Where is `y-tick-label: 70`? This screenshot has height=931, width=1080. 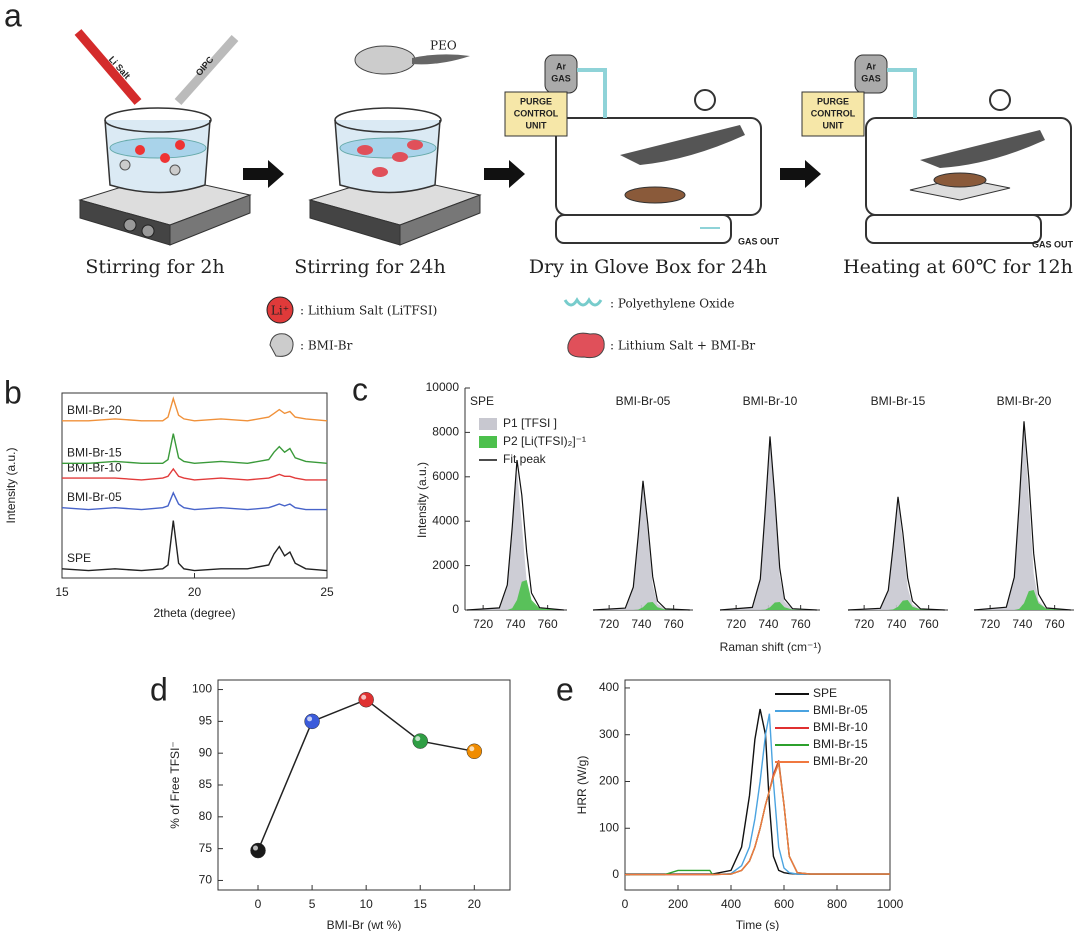
y-tick-label: 70 is located at coordinates (206, 880).